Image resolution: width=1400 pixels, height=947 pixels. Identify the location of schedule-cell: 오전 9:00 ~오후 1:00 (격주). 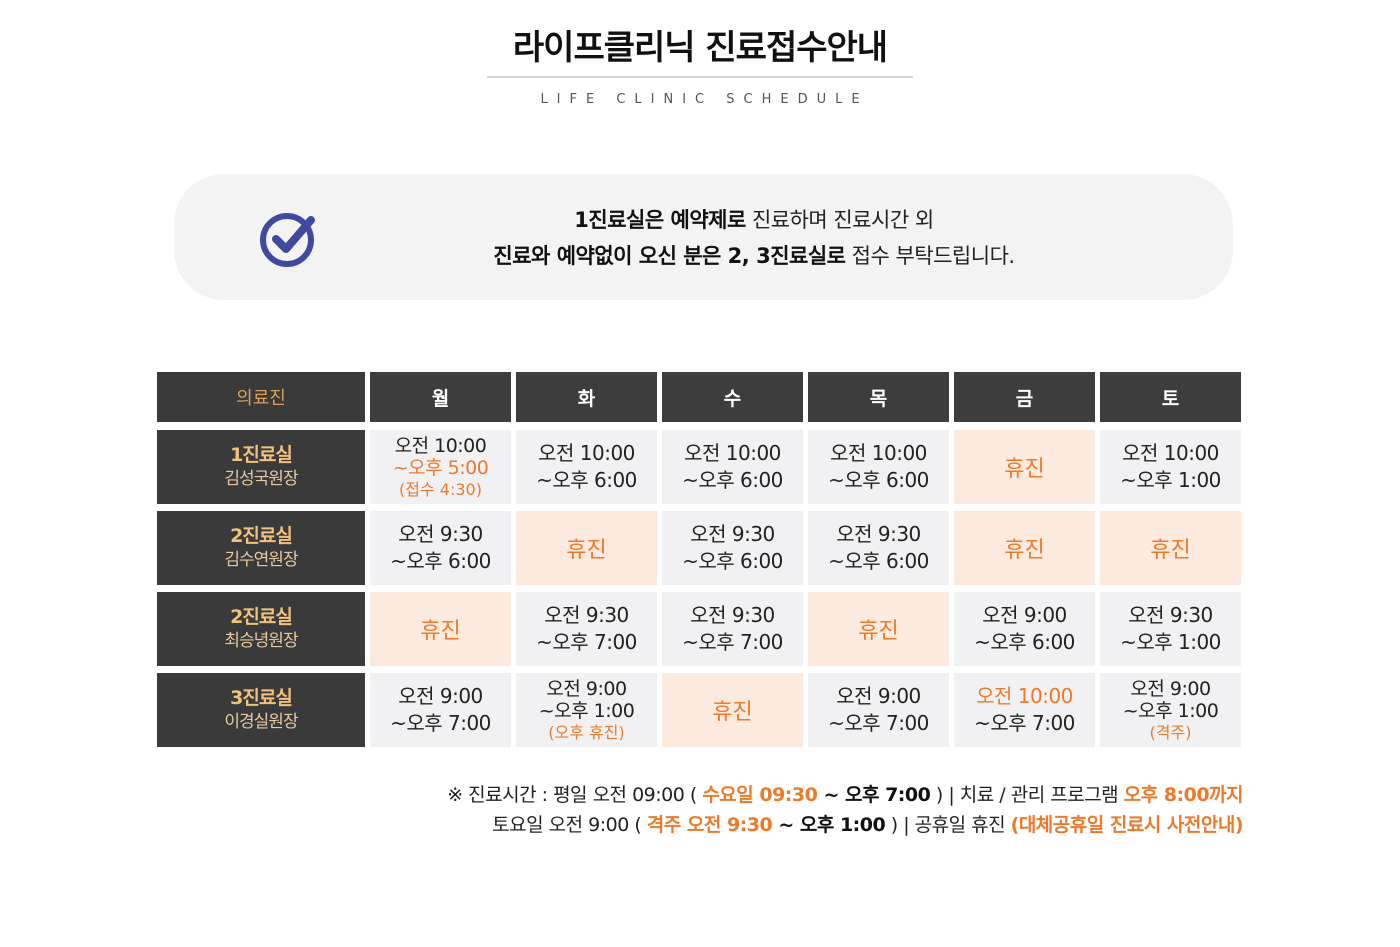
(1170, 710).